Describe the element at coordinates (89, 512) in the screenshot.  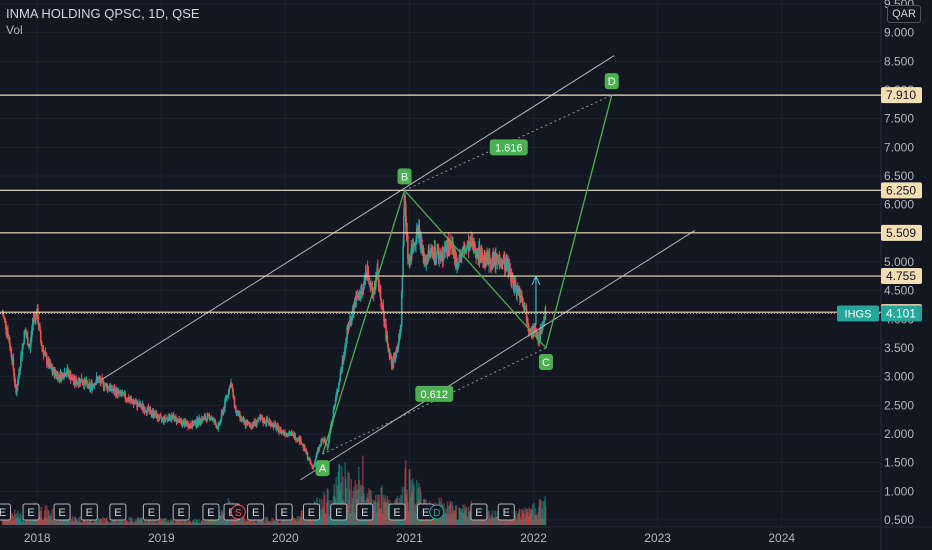
I see `earnings-marker-box` at that location.